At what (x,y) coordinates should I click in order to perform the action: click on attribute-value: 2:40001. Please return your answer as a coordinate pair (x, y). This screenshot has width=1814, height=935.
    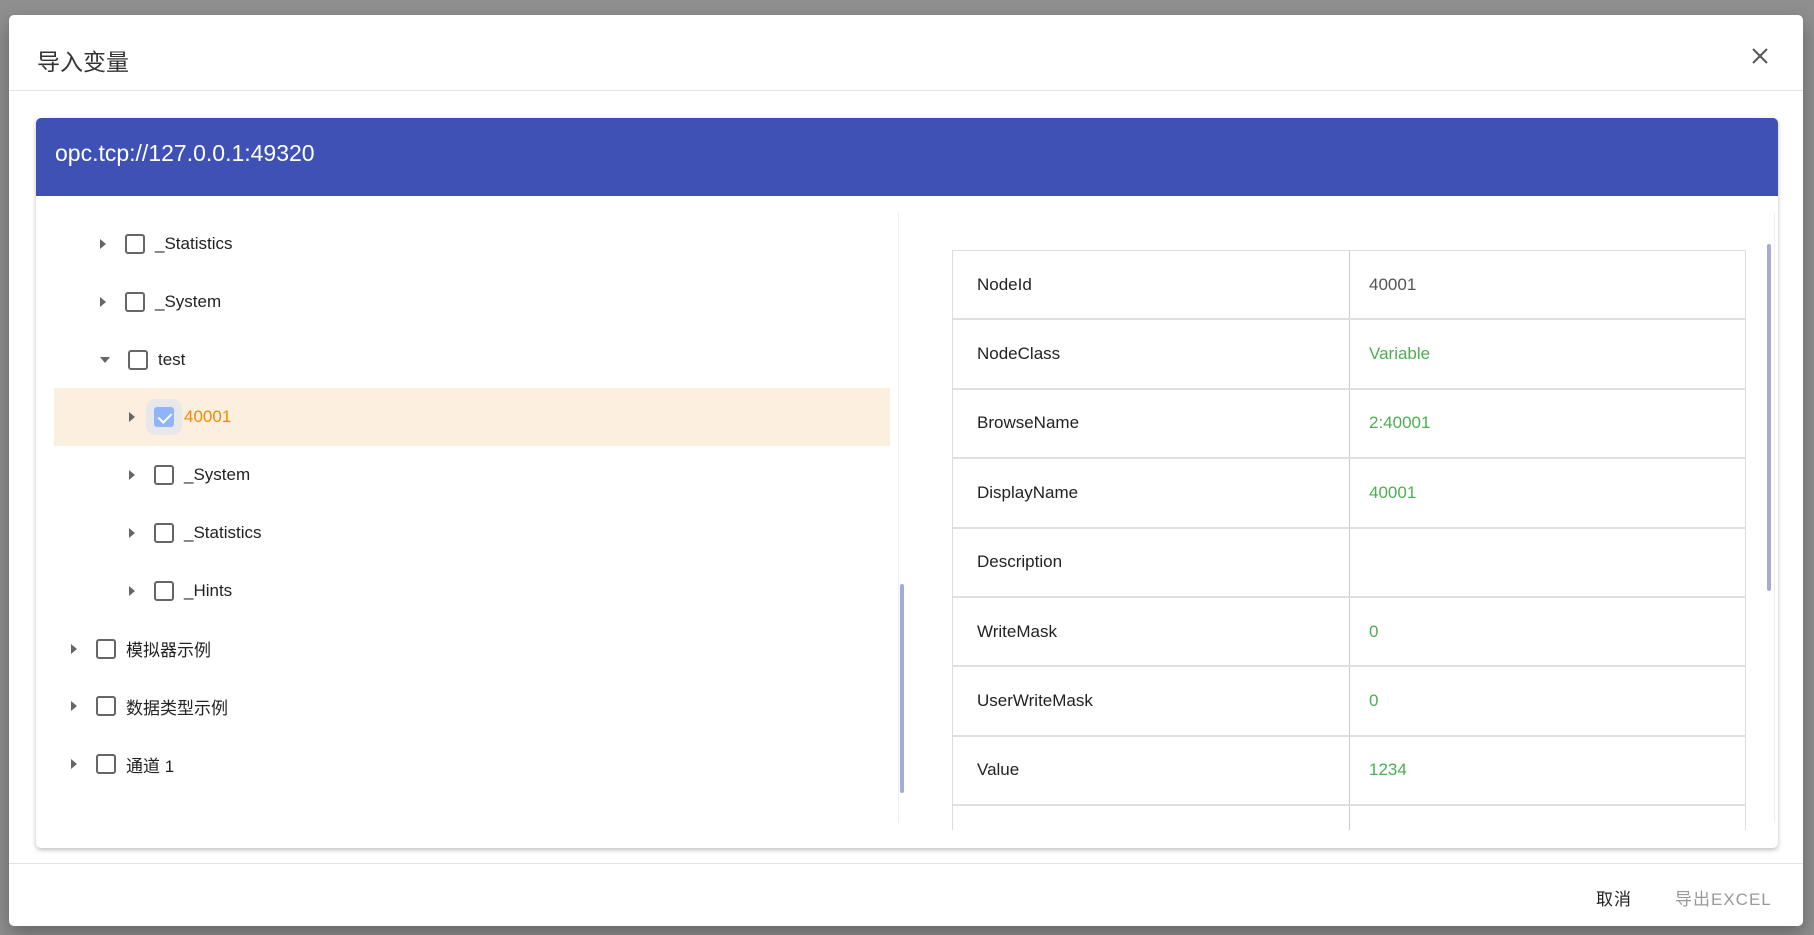
    Looking at the image, I should click on (1400, 423).